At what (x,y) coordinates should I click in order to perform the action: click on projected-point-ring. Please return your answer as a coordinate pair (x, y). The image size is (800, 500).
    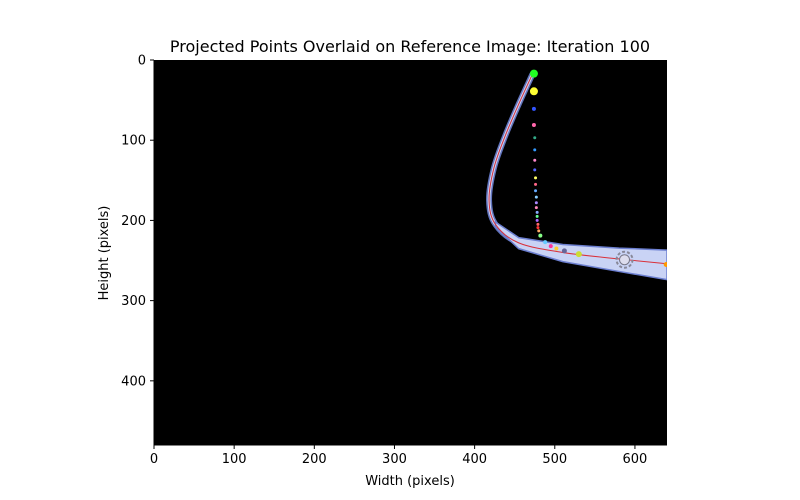
    Looking at the image, I should click on (624, 259).